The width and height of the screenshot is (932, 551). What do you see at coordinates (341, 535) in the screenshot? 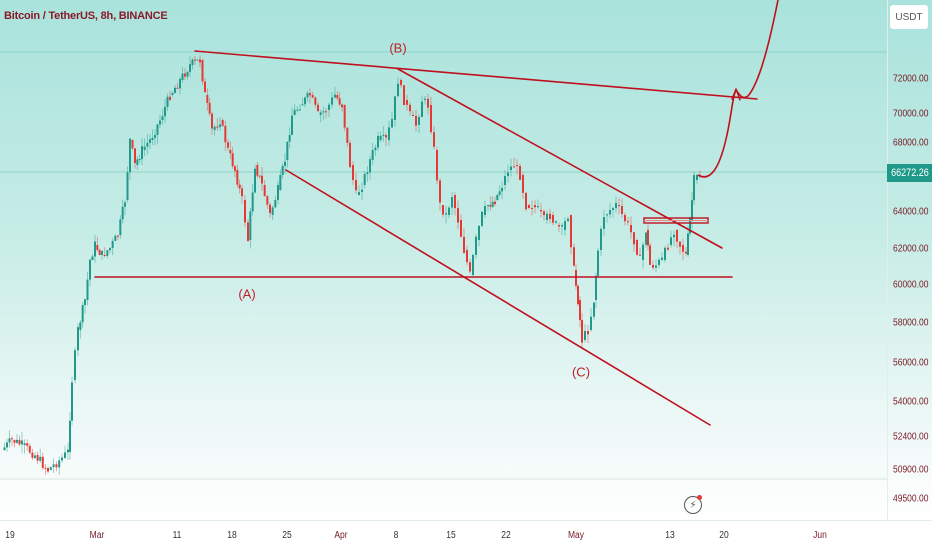
I see `time-label: Apr` at bounding box center [341, 535].